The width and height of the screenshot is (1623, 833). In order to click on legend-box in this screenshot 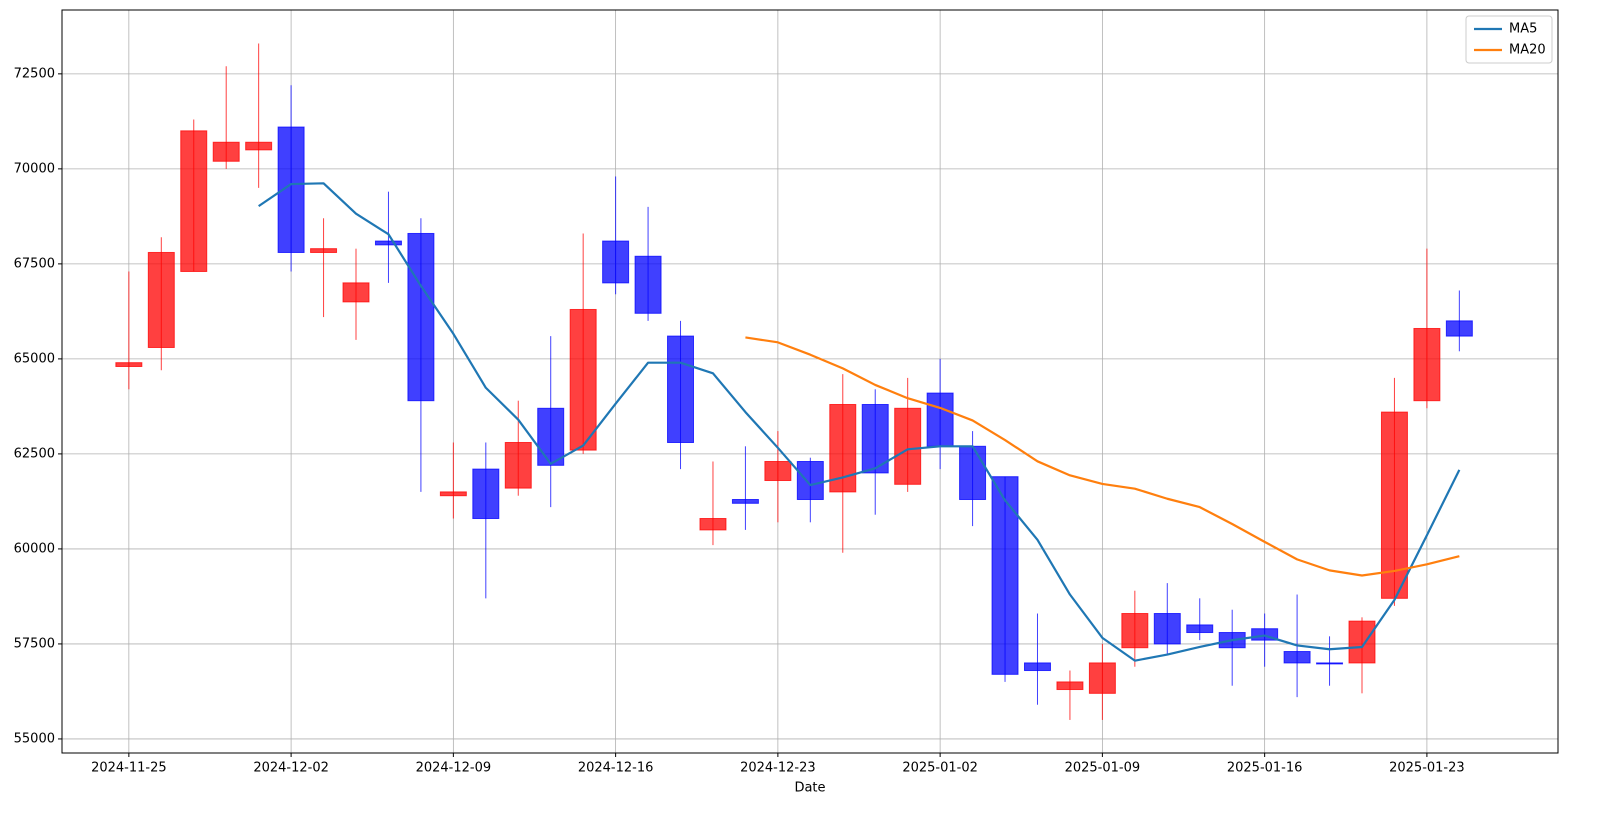, I will do `click(1509, 39)`.